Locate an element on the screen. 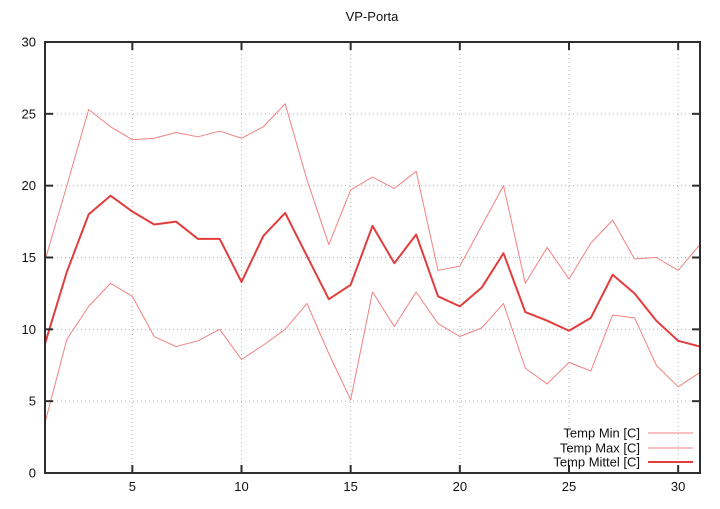 This screenshot has width=720, height=509. x-tick-label: 15 is located at coordinates (350, 486).